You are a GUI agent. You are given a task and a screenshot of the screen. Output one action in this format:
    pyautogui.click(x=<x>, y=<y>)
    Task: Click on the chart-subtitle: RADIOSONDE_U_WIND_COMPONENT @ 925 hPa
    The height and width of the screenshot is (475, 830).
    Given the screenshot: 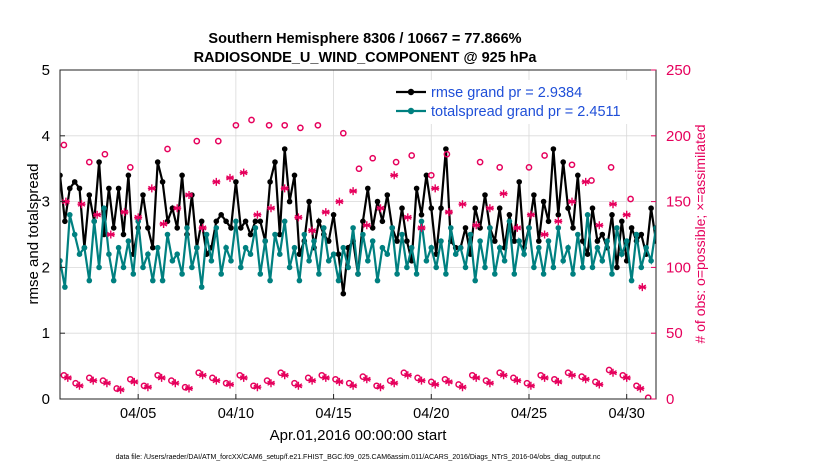 What is the action you would take?
    pyautogui.click(x=366, y=58)
    